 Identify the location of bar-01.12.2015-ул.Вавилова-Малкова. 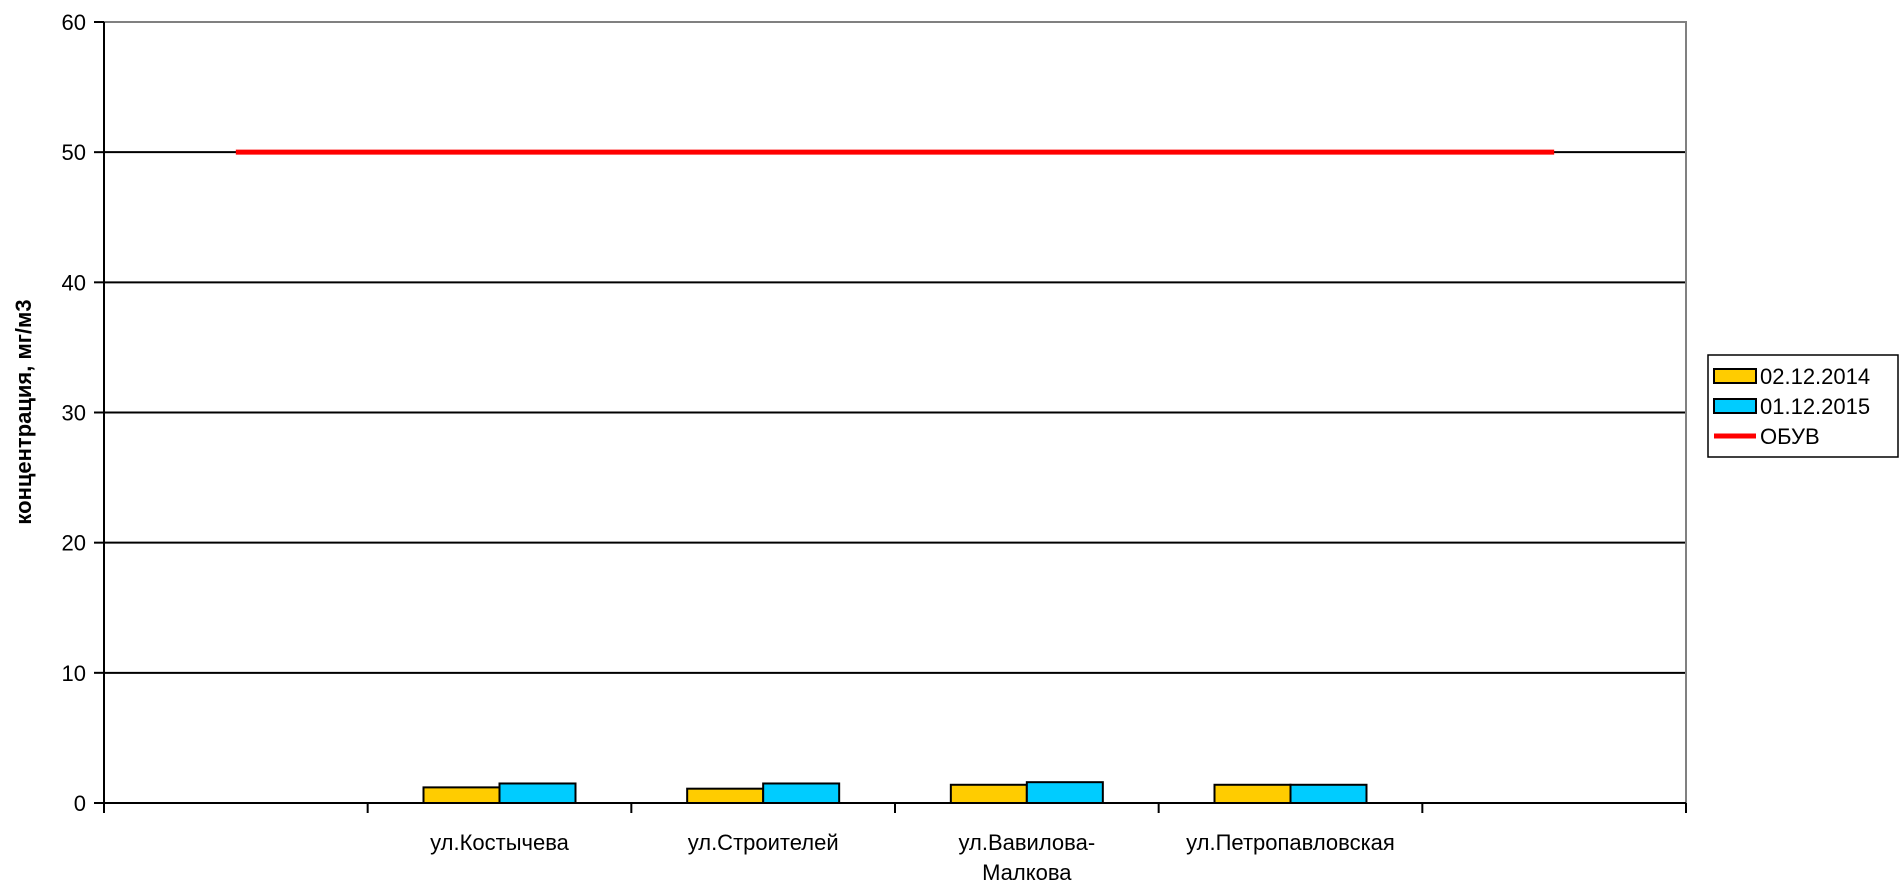
(1064, 793).